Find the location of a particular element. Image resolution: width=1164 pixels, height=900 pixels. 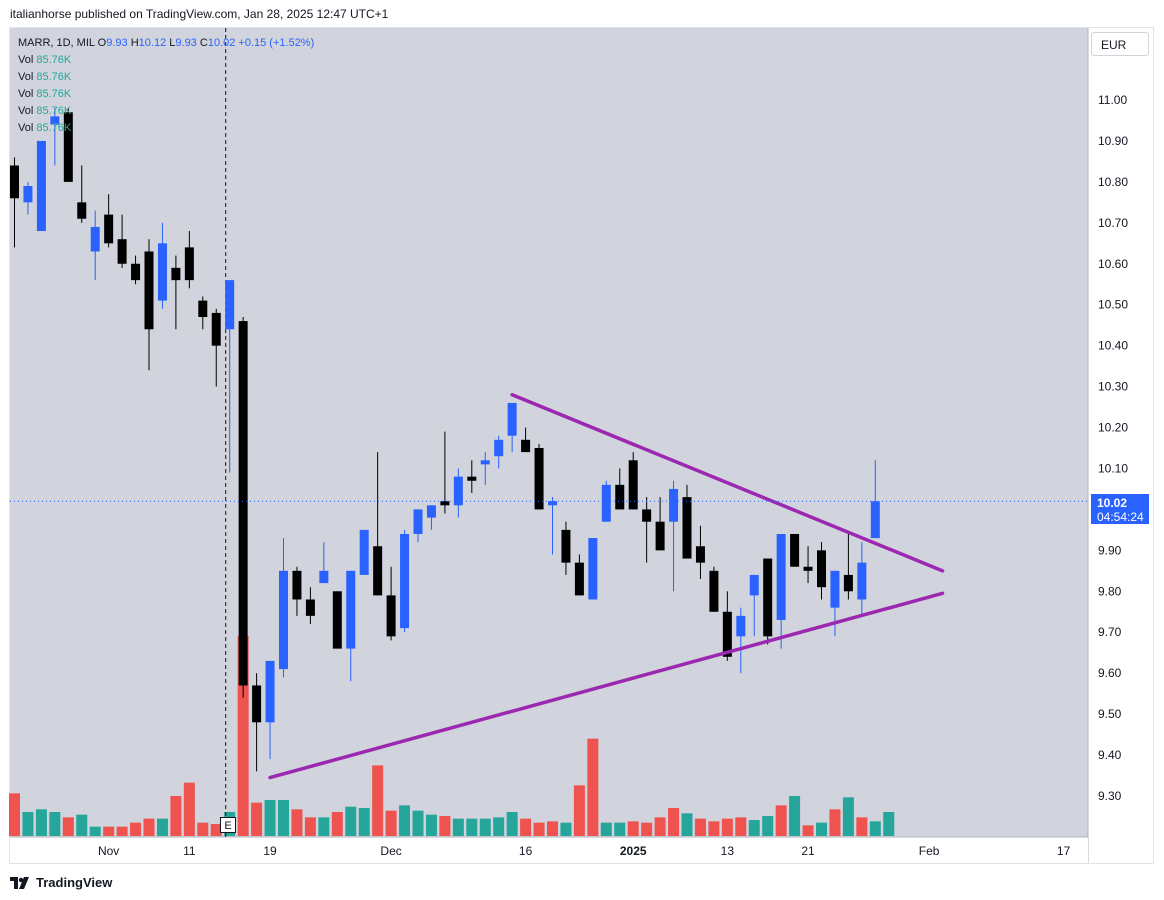

price-tick-label: 10.50 is located at coordinates (1113, 305).